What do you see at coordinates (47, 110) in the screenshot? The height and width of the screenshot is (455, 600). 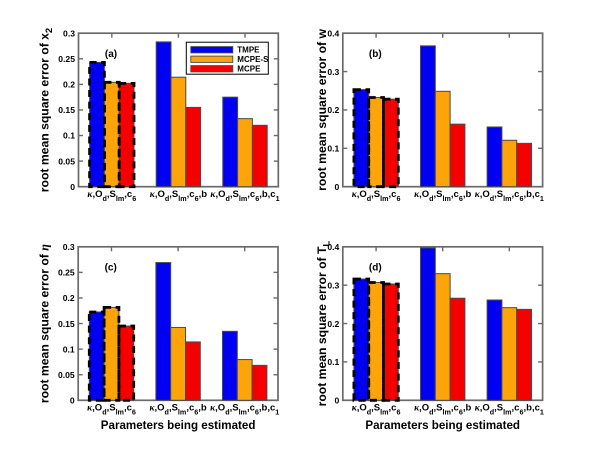 I see `svg-text: root mean square error of x2` at bounding box center [47, 110].